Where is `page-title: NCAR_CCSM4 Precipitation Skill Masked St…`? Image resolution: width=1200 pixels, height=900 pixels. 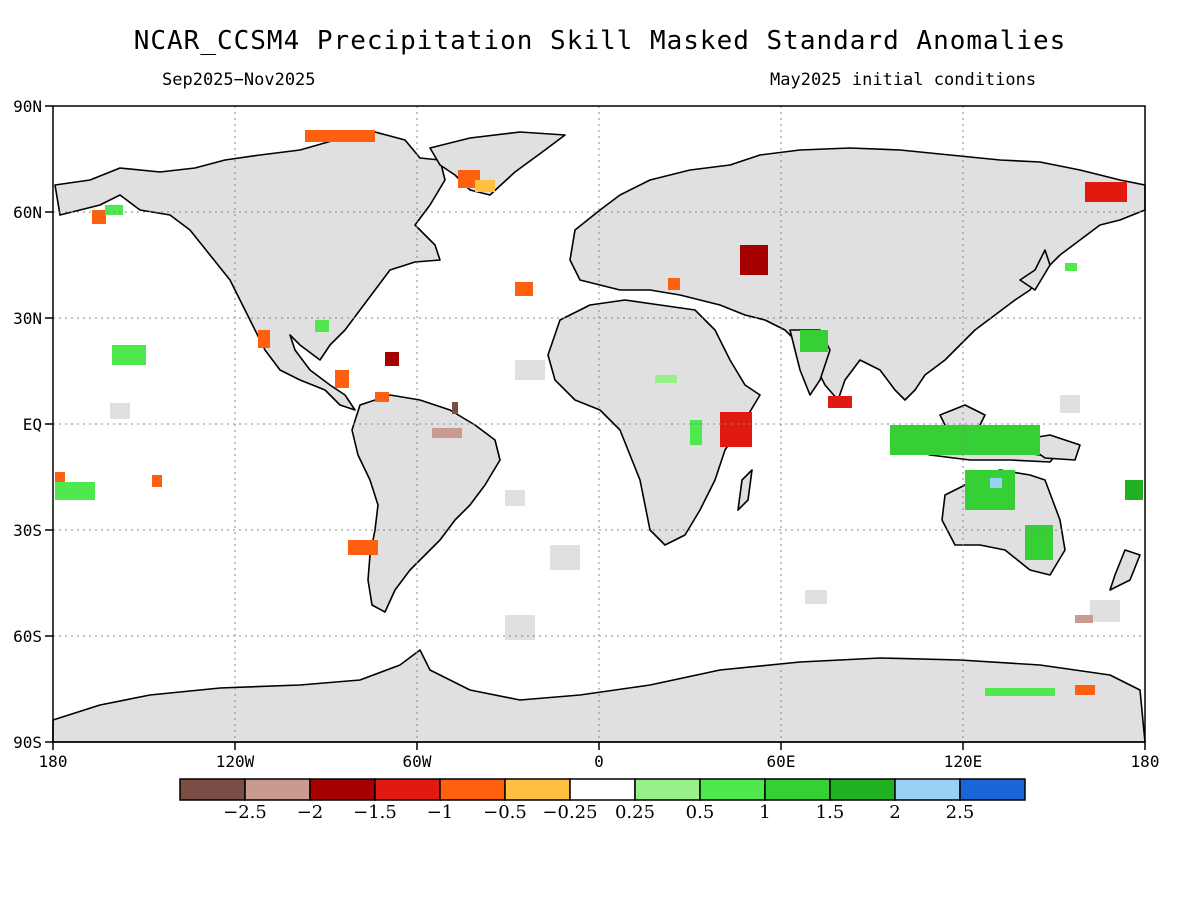
page-title: NCAR_CCSM4 Precipitation Skill Masked St… is located at coordinates (600, 41).